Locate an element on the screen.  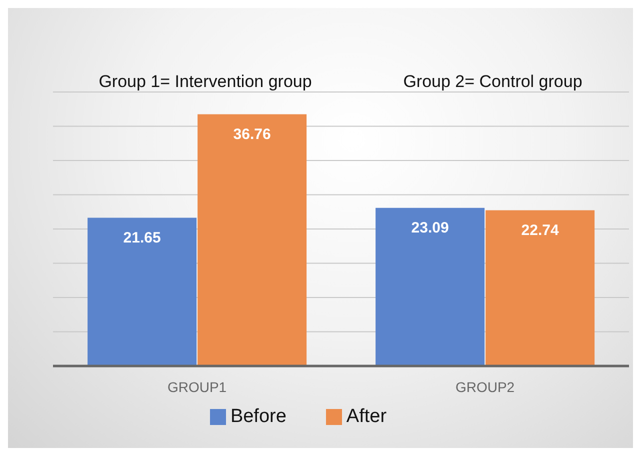
x-tick-label: GROUP1 is located at coordinates (197, 386).